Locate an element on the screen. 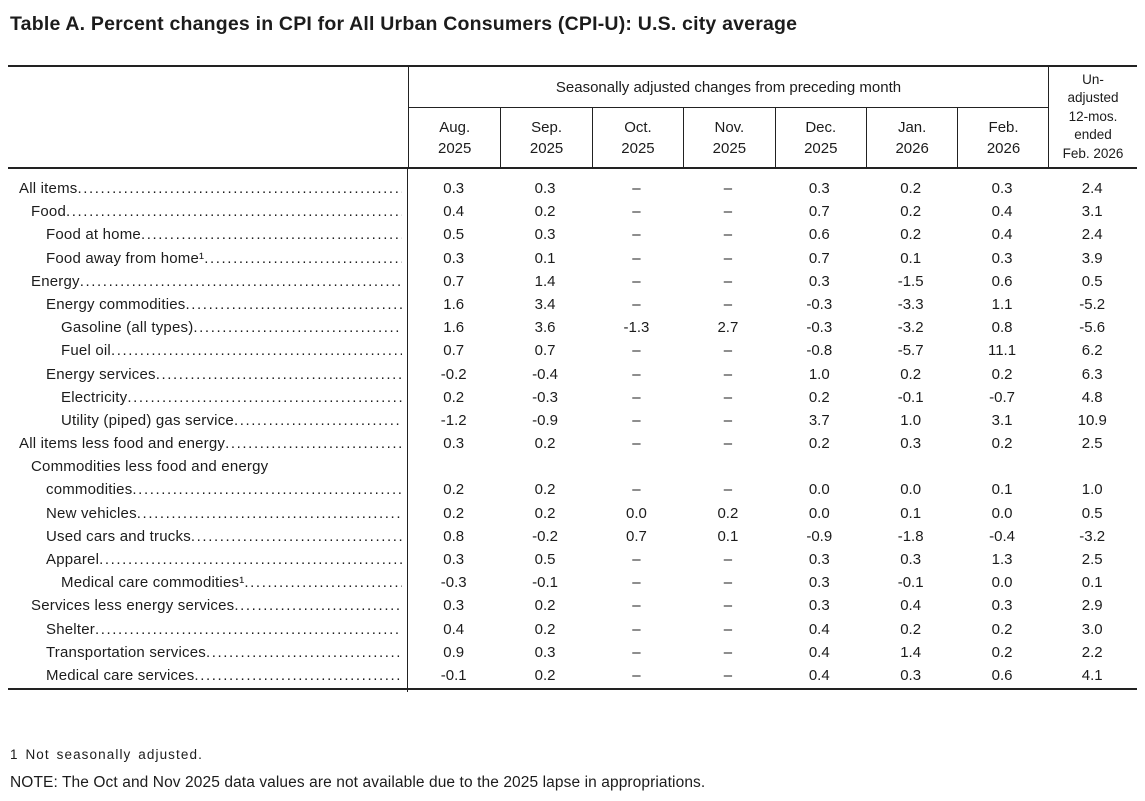 Image resolution: width=1145 pixels, height=801 pixels. row-label: Food away from home¹ is located at coordinates (125, 258).